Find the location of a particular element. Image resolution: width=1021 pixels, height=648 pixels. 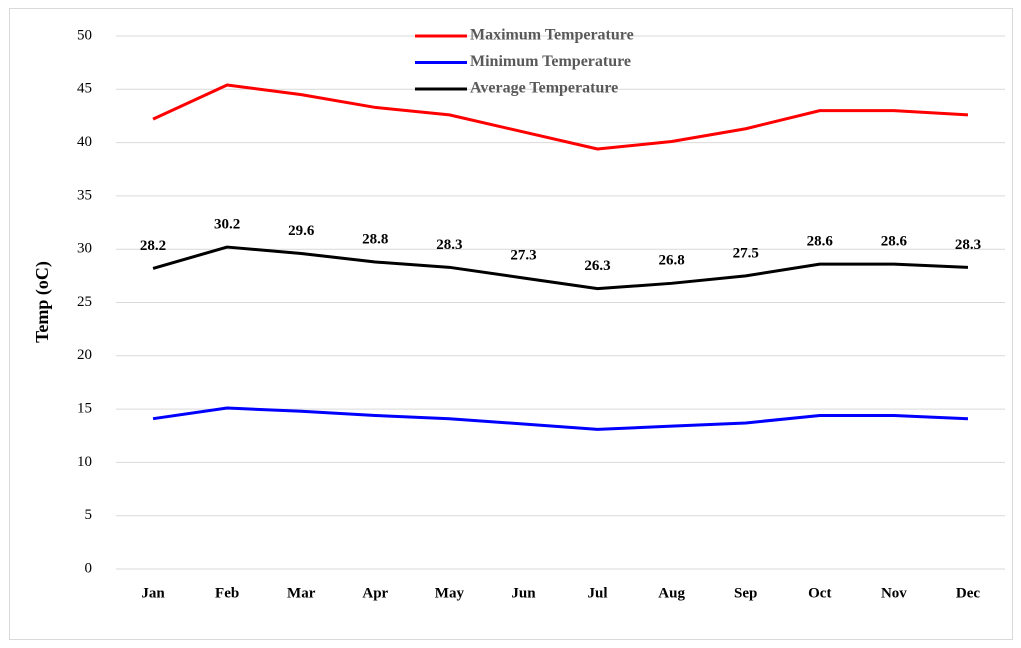

legend-label: Maximum Temperature is located at coordinates (552, 35).